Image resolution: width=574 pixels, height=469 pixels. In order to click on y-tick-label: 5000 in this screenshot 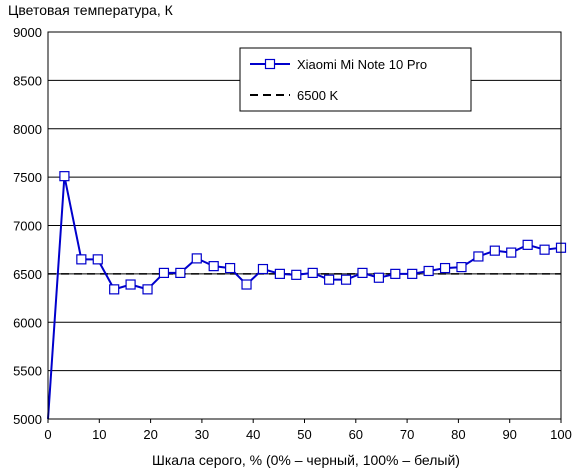, I will do `click(27, 419)`.